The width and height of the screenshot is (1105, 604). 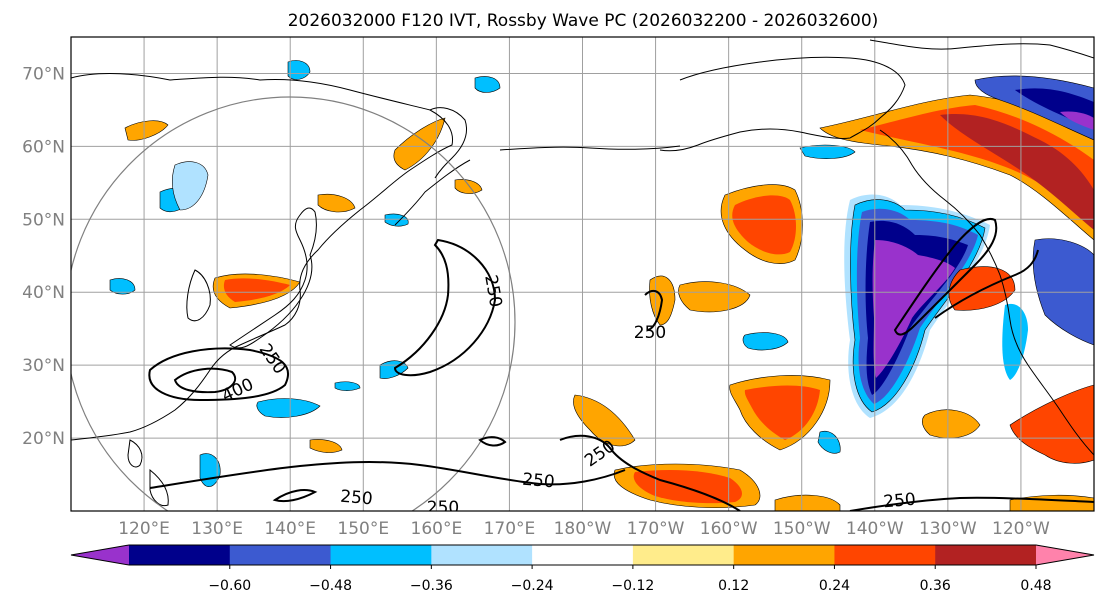 I want to click on contour-crescent, so click(x=445, y=307).